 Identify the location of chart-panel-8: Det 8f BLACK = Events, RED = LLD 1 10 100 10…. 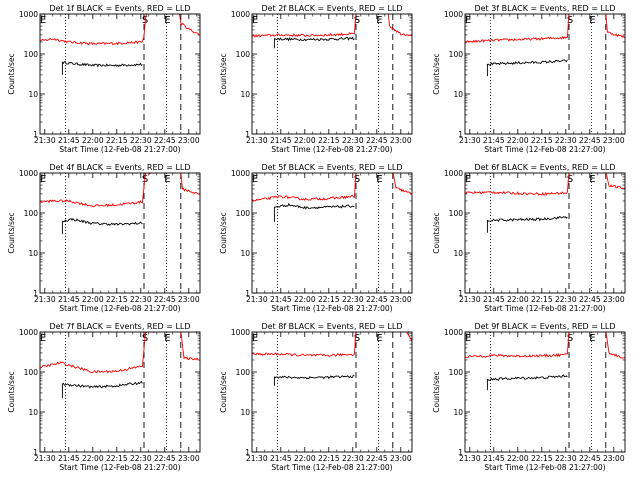
(316, 397).